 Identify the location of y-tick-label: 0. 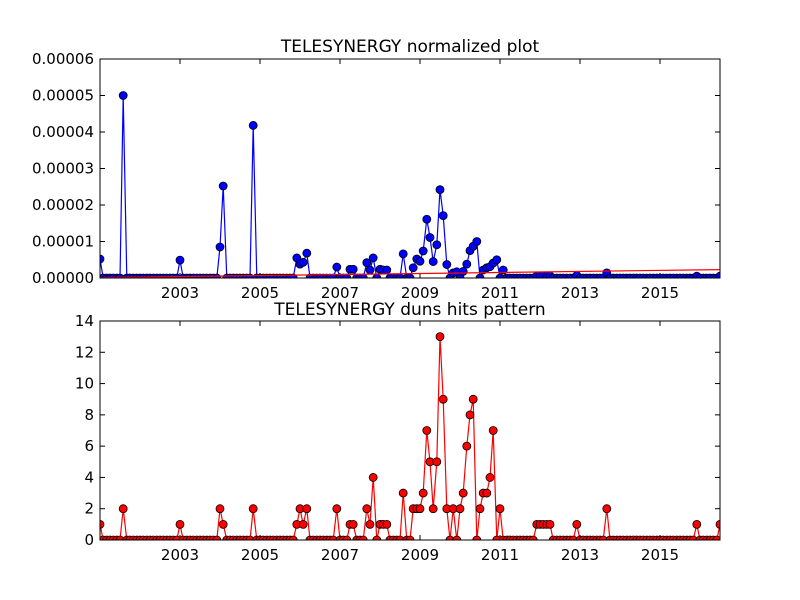
(89, 540).